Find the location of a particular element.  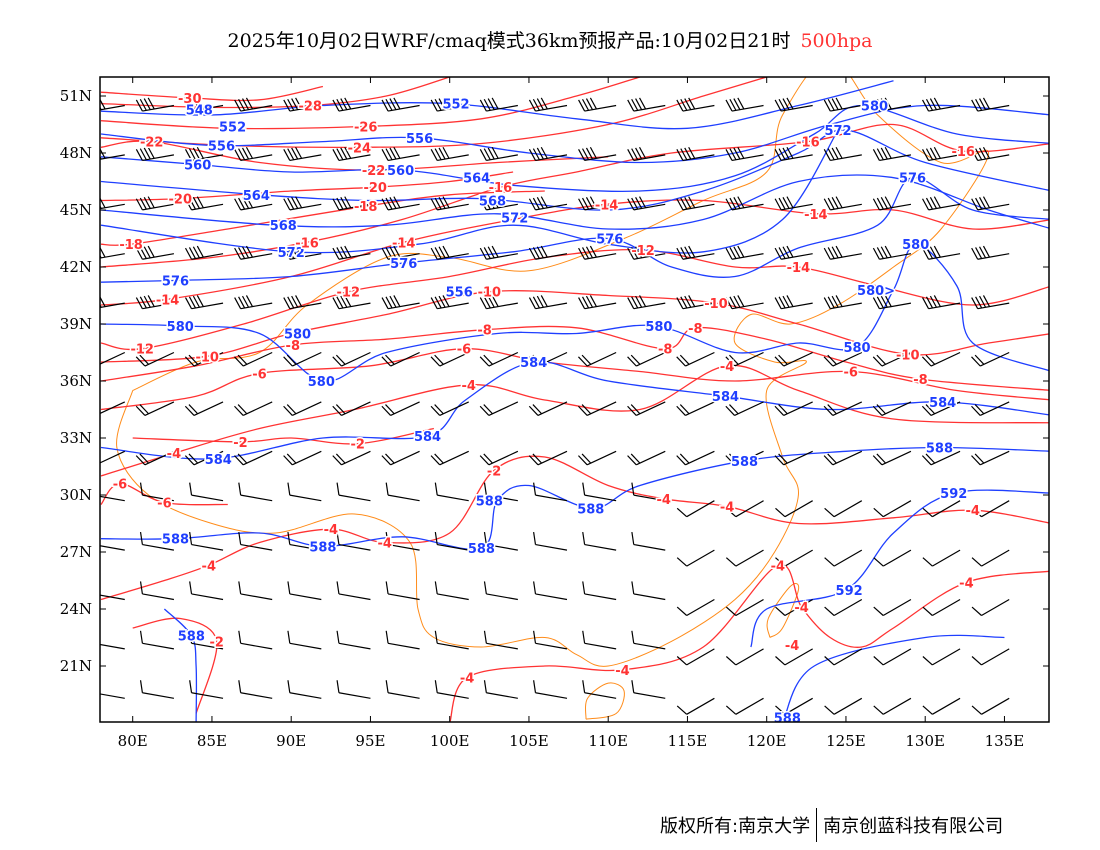

contour-label: 592 is located at coordinates (849, 591).